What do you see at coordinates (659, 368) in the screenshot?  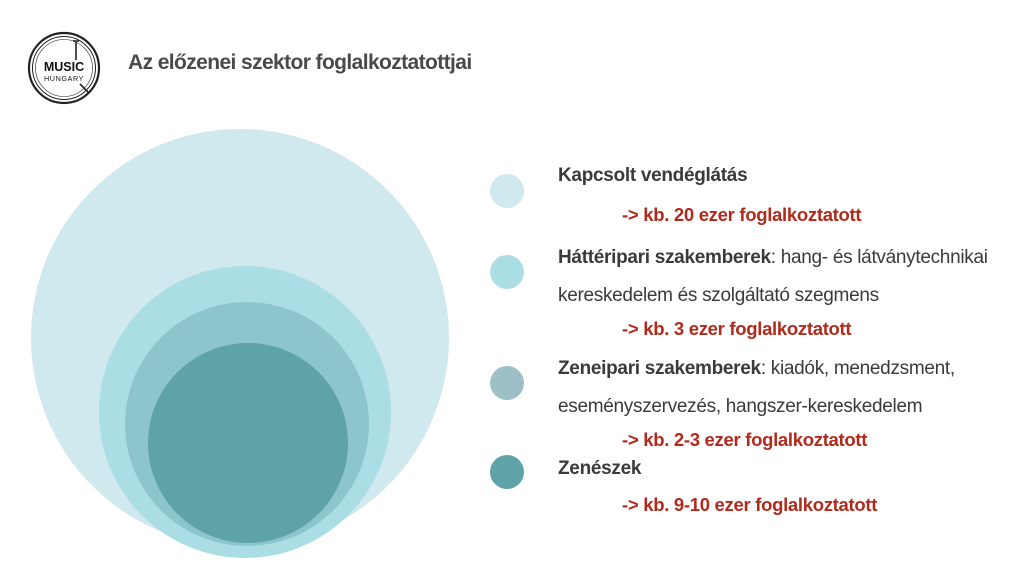 I see `legend-name: Zeneipari szakemberek` at bounding box center [659, 368].